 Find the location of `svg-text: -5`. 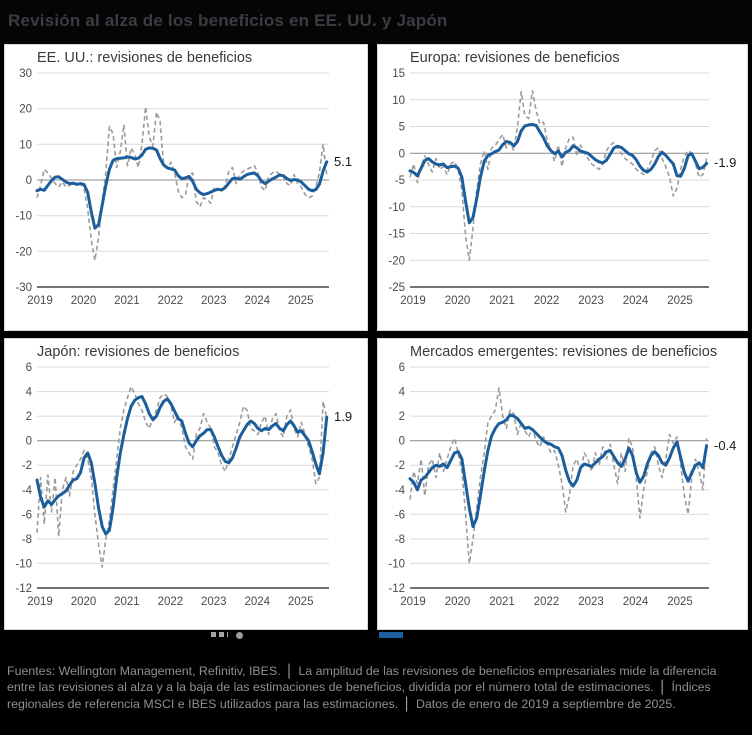

svg-text: -5 is located at coordinates (400, 181).